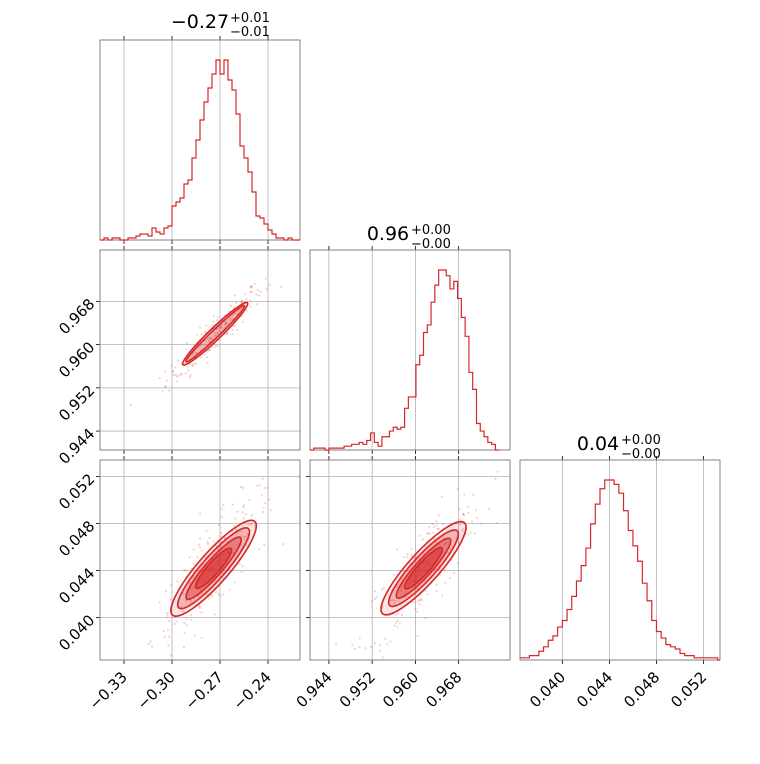 The width and height of the screenshot is (760, 764). What do you see at coordinates (416, 568) in the screenshot?
I see `scatter-content` at bounding box center [416, 568].